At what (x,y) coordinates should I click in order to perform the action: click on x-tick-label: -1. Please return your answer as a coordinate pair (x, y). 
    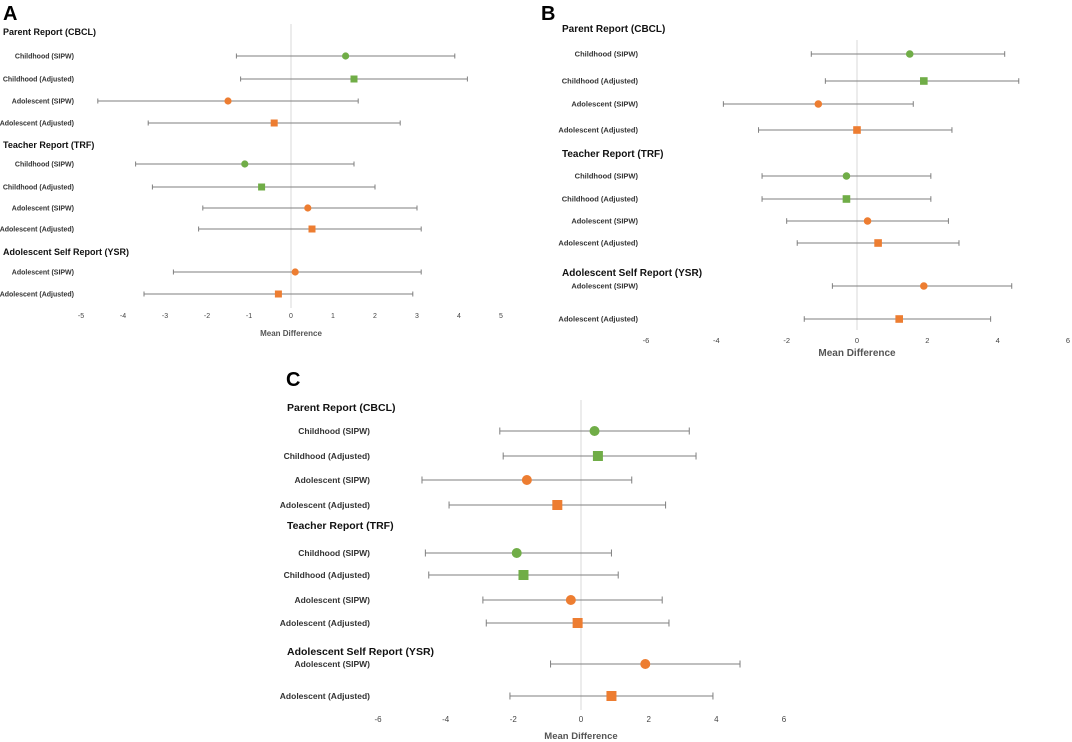
    Looking at the image, I should click on (249, 316).